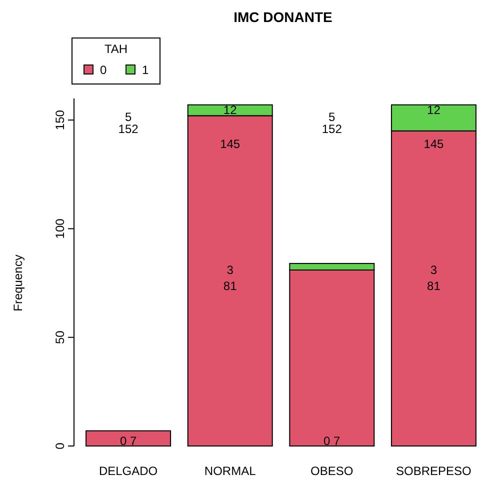 Image resolution: width=482 pixels, height=481 pixels. I want to click on x-tick-label: OBESO, so click(332, 471).